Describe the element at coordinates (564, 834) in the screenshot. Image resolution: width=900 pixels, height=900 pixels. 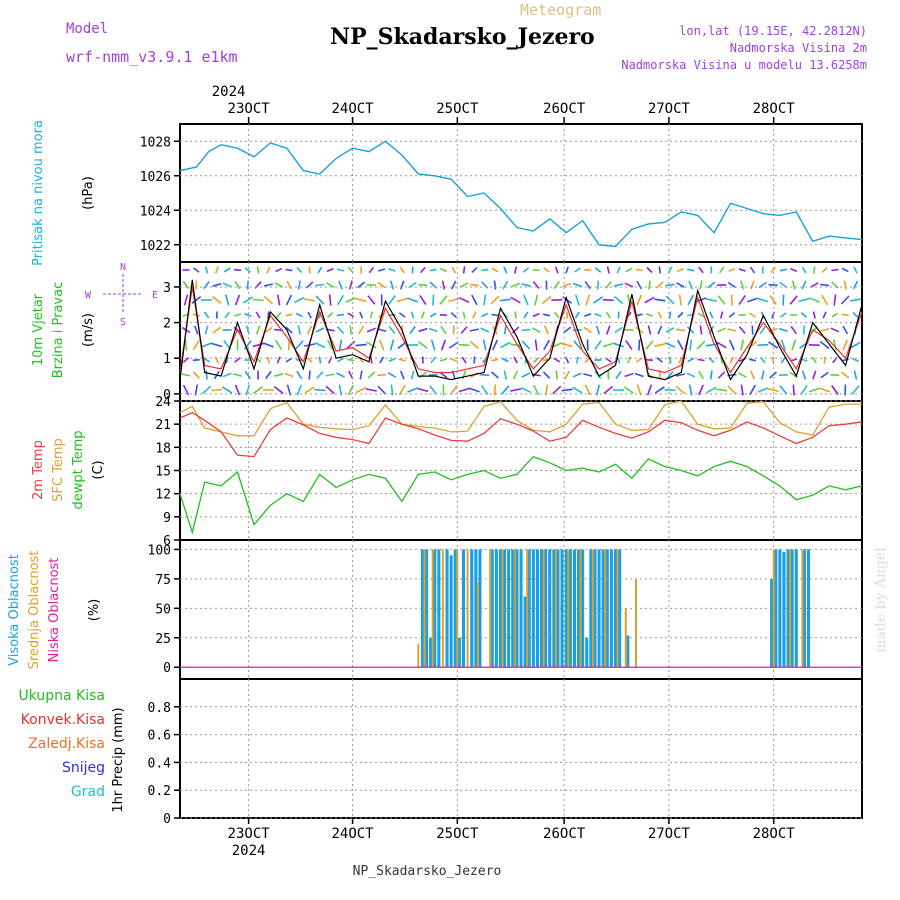
I see `bottom-date-label: 26OCT` at that location.